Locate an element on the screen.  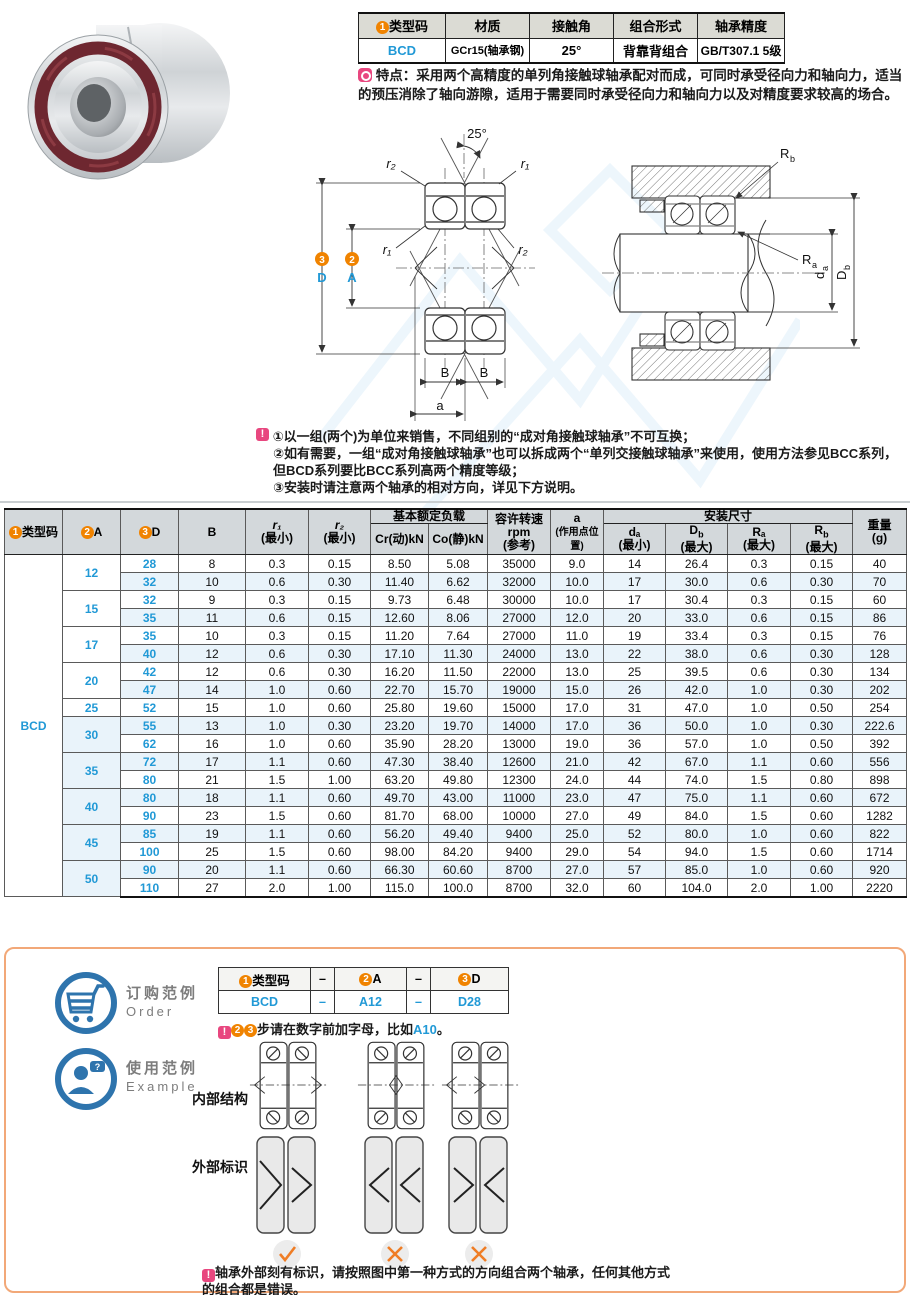
table-cell: 35 is located at coordinates (149, 618).